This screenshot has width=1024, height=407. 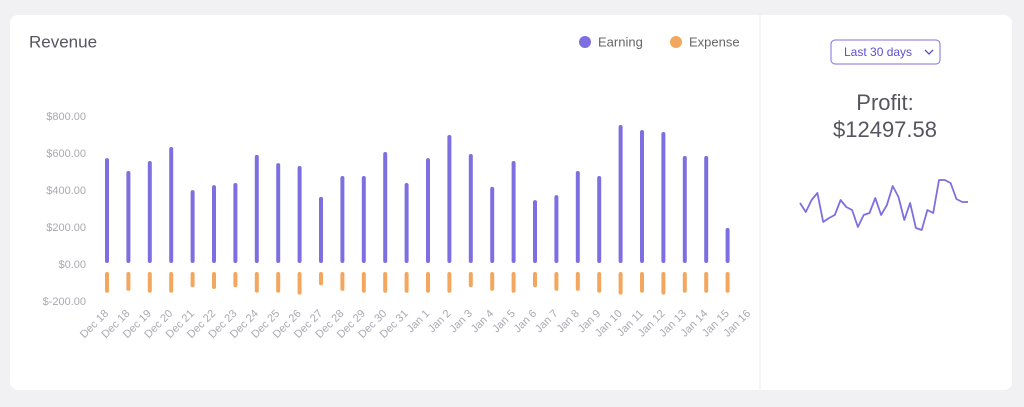 What do you see at coordinates (66, 117) in the screenshot?
I see `y-tick-label: $800.00` at bounding box center [66, 117].